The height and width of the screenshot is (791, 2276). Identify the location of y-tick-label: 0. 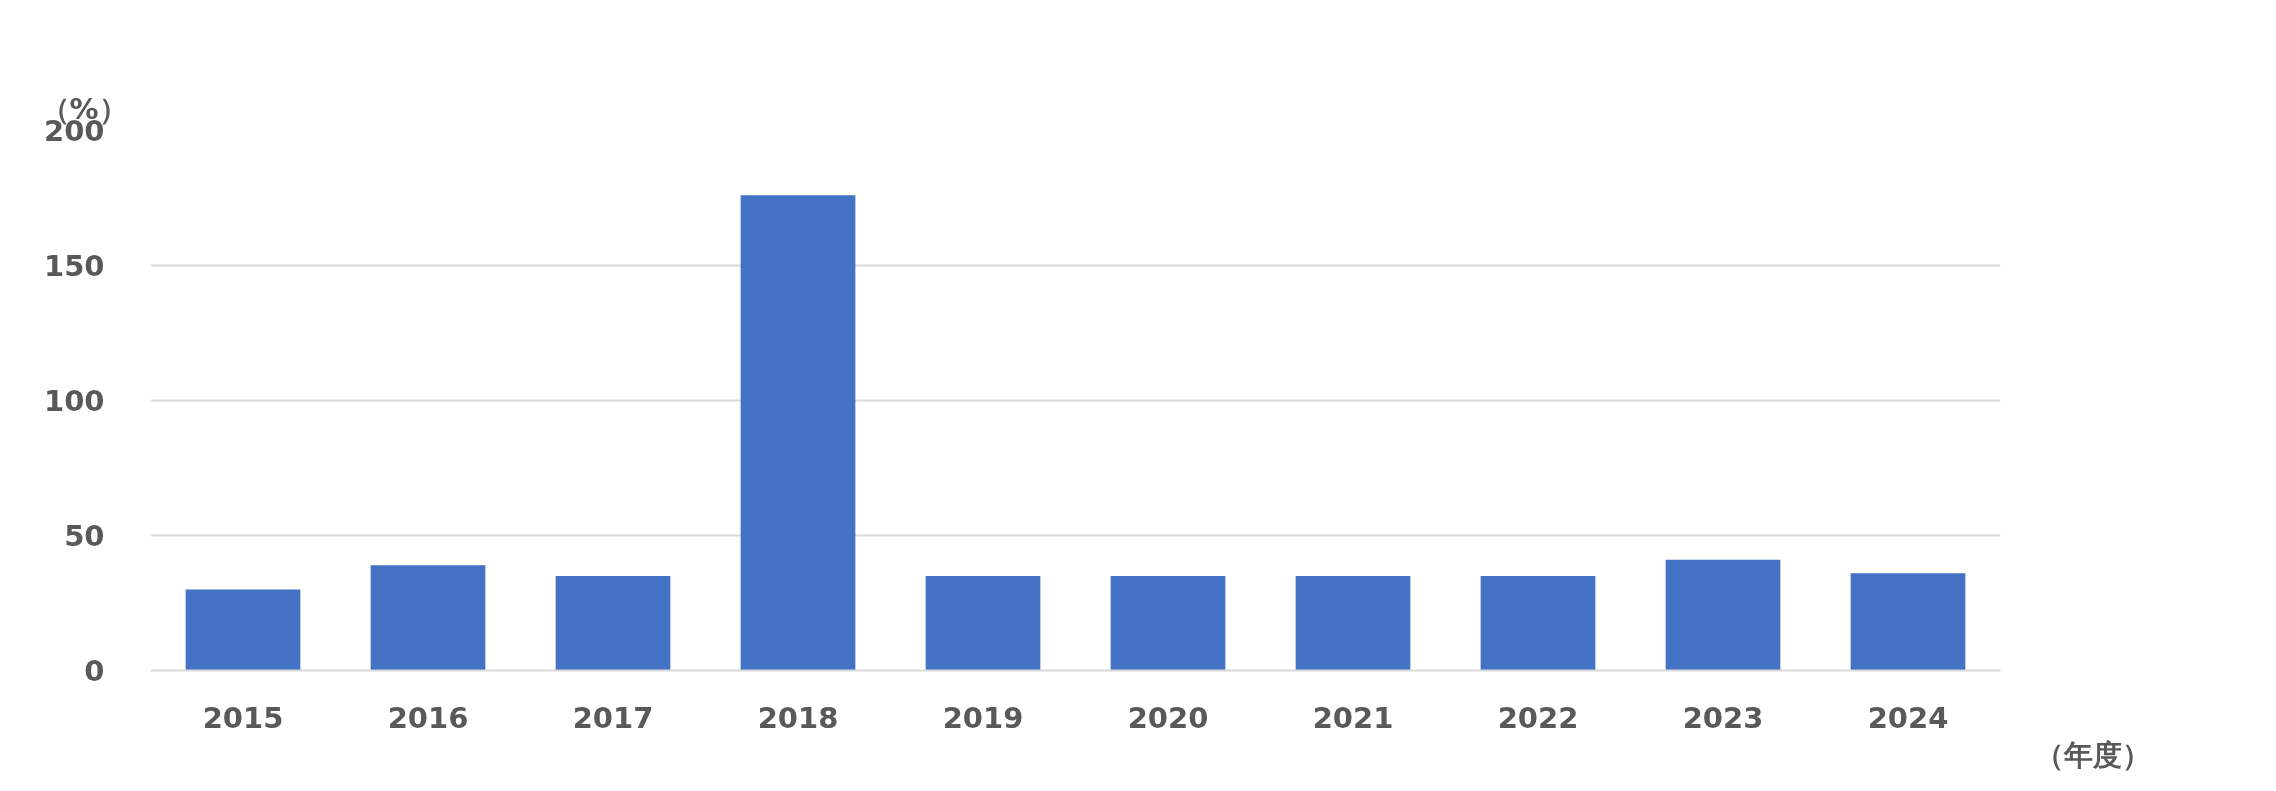
(94, 671).